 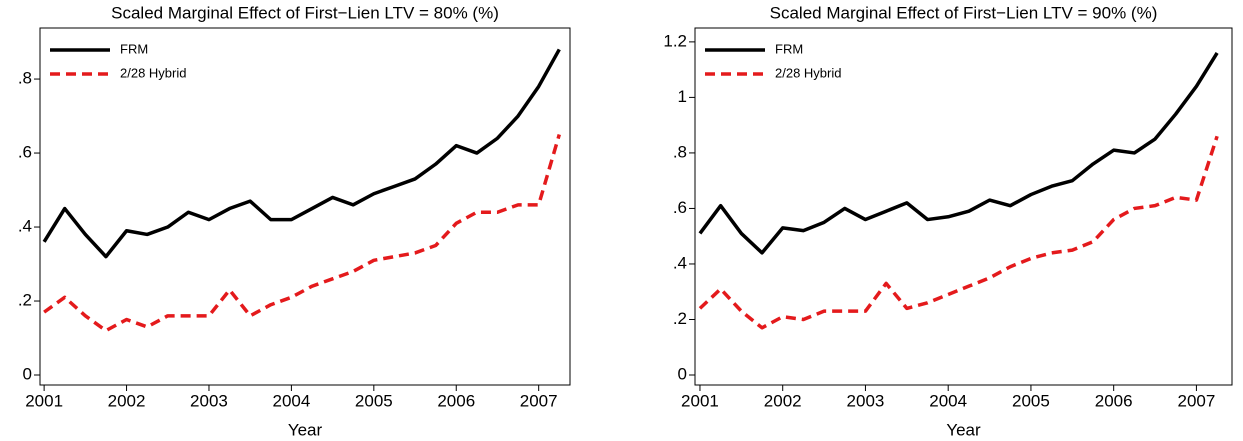 I want to click on y-tick-label: 1.2, so click(x=675, y=40).